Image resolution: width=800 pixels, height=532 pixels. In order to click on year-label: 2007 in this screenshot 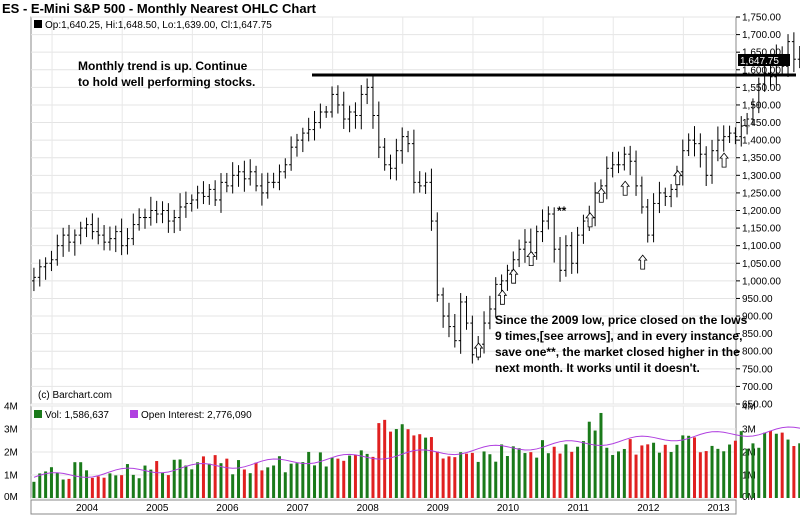, I will do `click(297, 508)`.